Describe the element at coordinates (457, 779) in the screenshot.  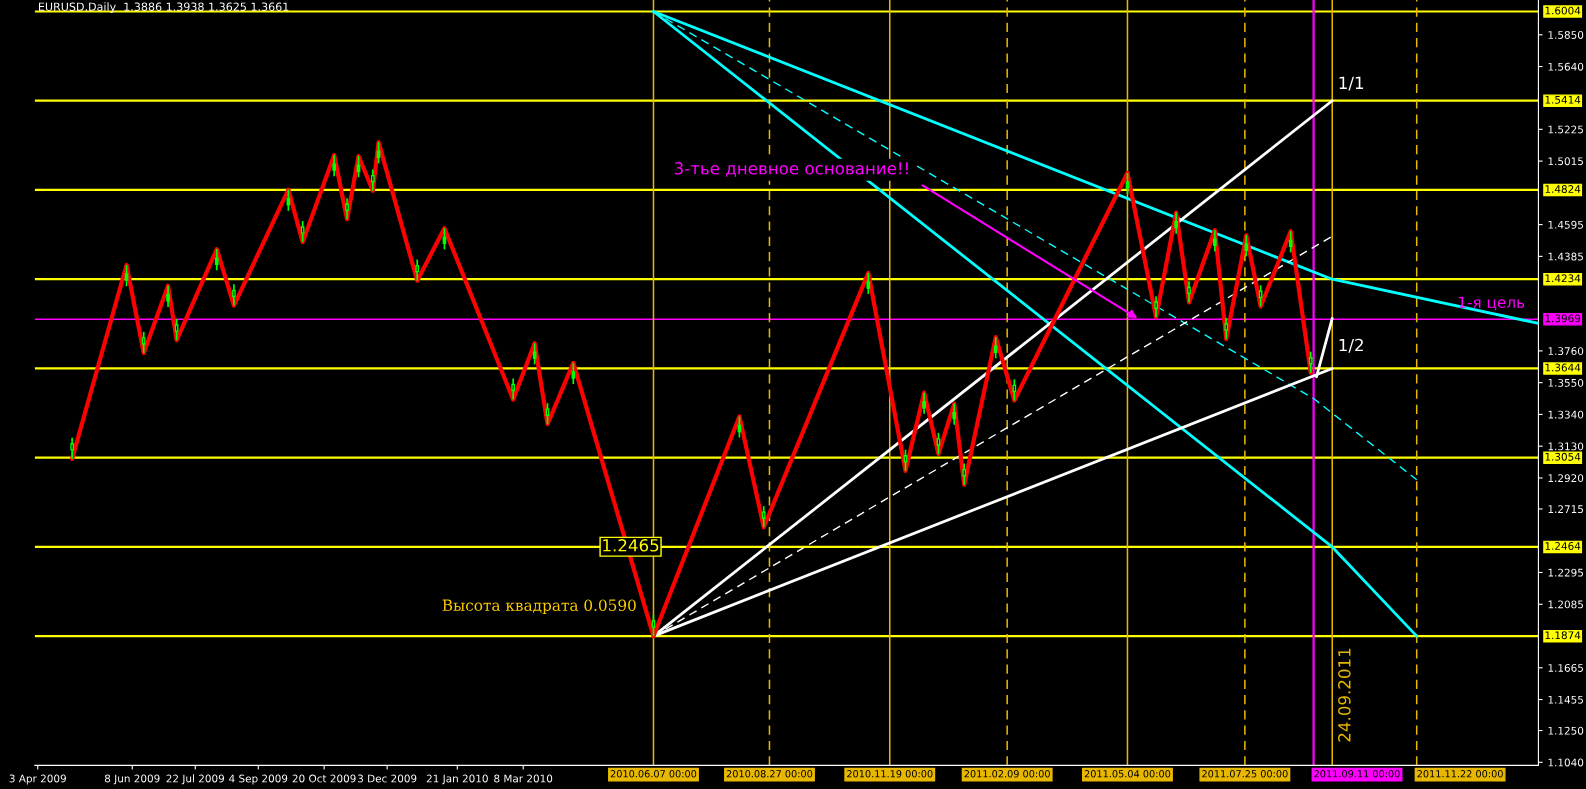
I see `x-tick-label: 21 Jan 2010` at that location.